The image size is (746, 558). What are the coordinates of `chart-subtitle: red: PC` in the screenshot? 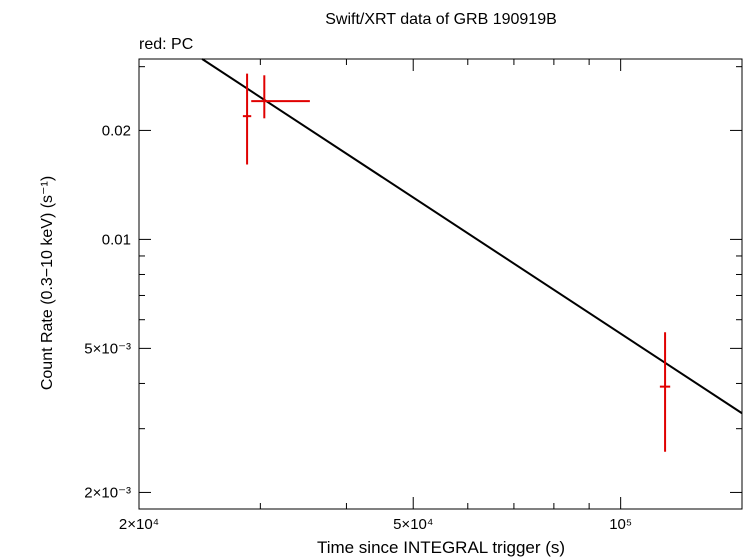 It's located at (166, 44).